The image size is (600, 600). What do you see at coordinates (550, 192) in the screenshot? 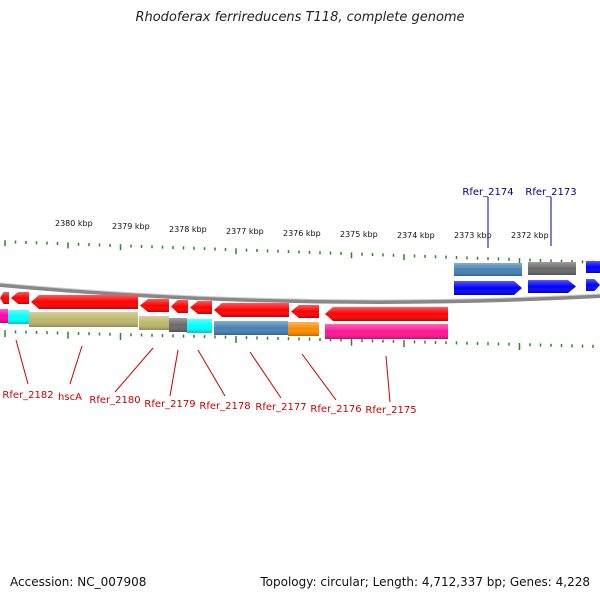
I see `gene-label: Rfer_2173` at bounding box center [550, 192].